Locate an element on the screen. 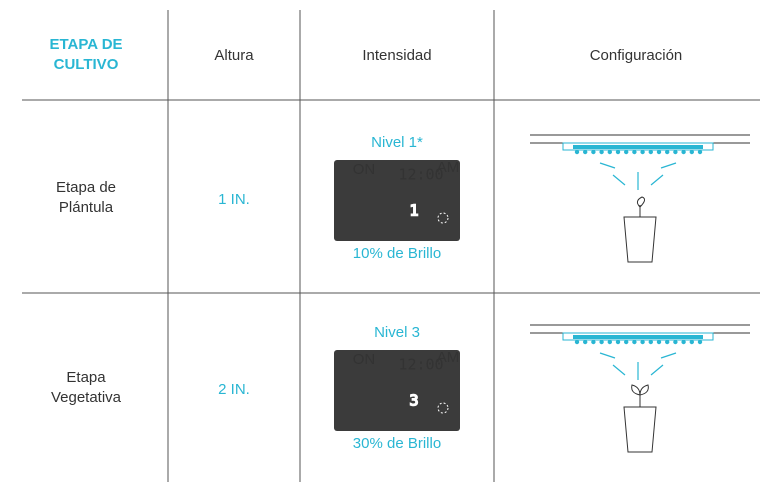 Image resolution: width=783 pixels, height=482 pixels. display-digit: 3 is located at coordinates (413, 401).